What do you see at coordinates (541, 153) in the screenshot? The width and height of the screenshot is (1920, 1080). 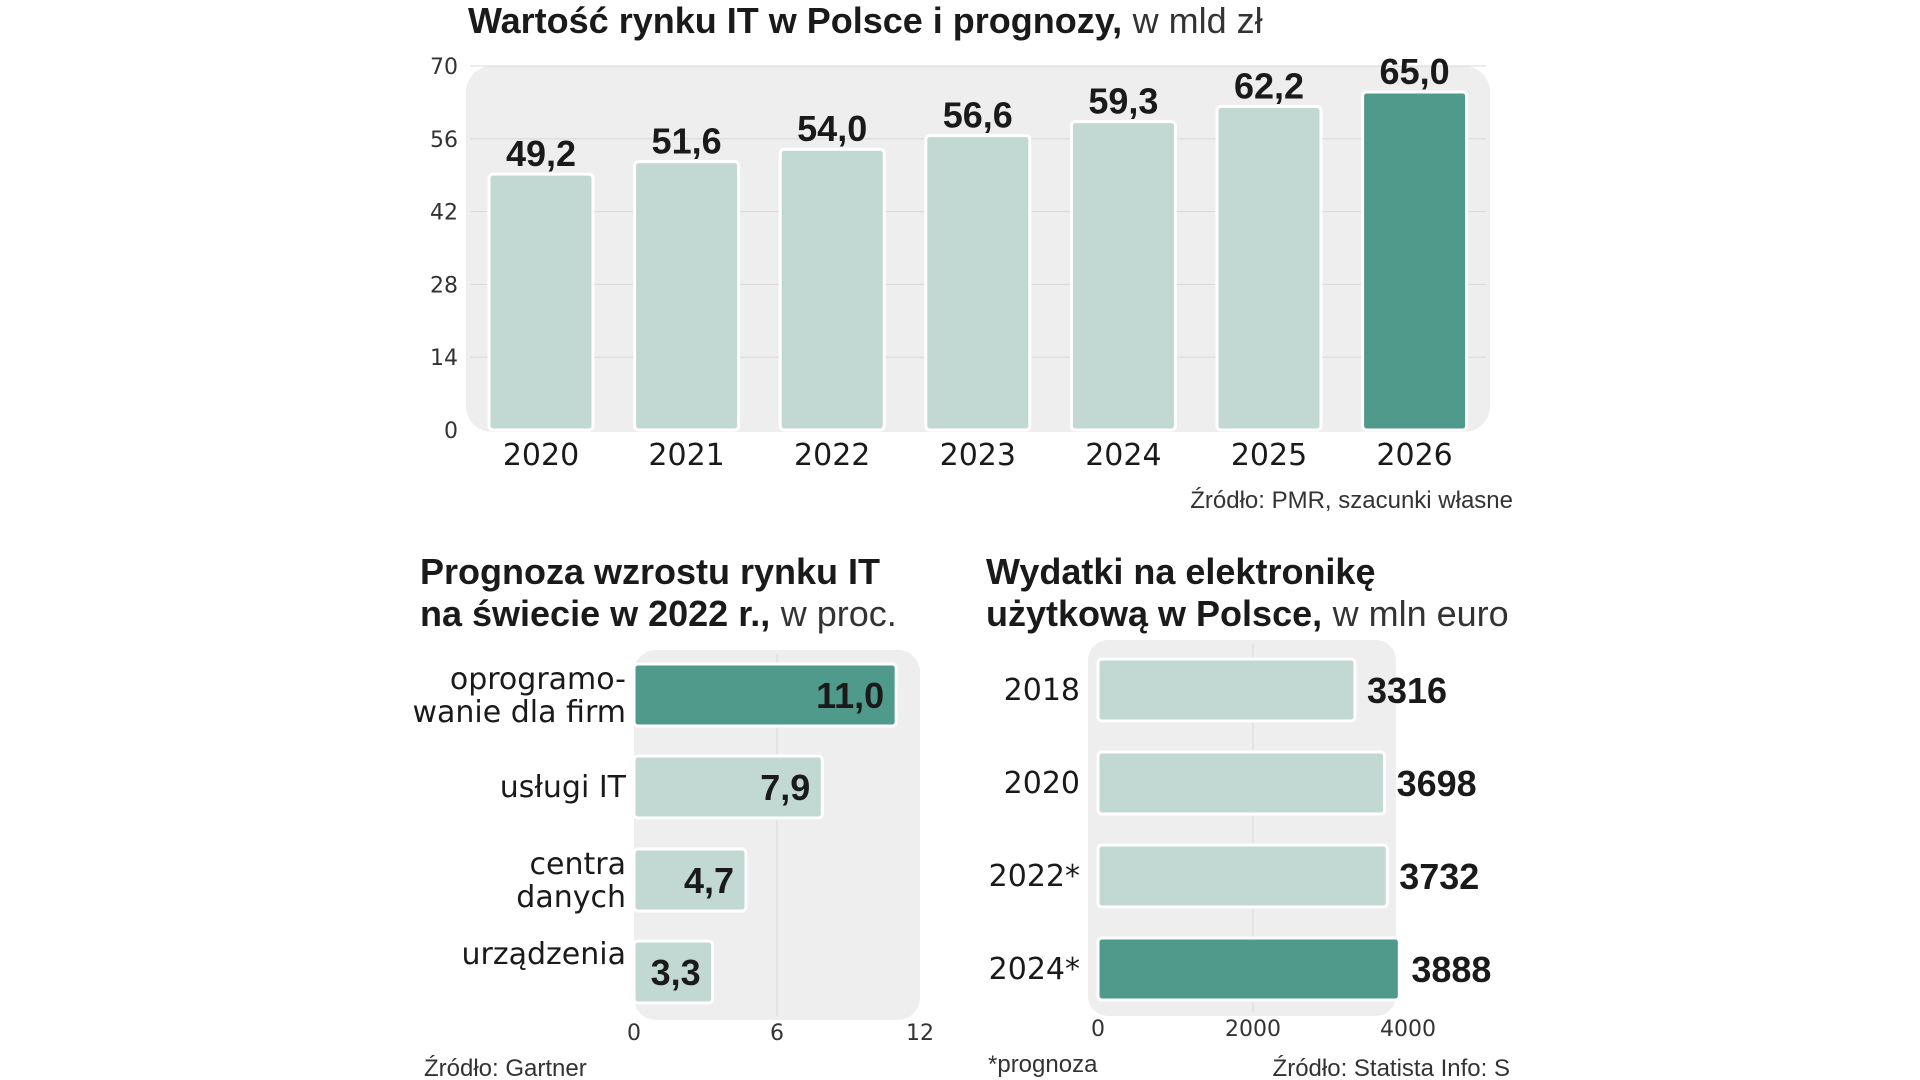 I see `chart1-value-label: 49,2` at bounding box center [541, 153].